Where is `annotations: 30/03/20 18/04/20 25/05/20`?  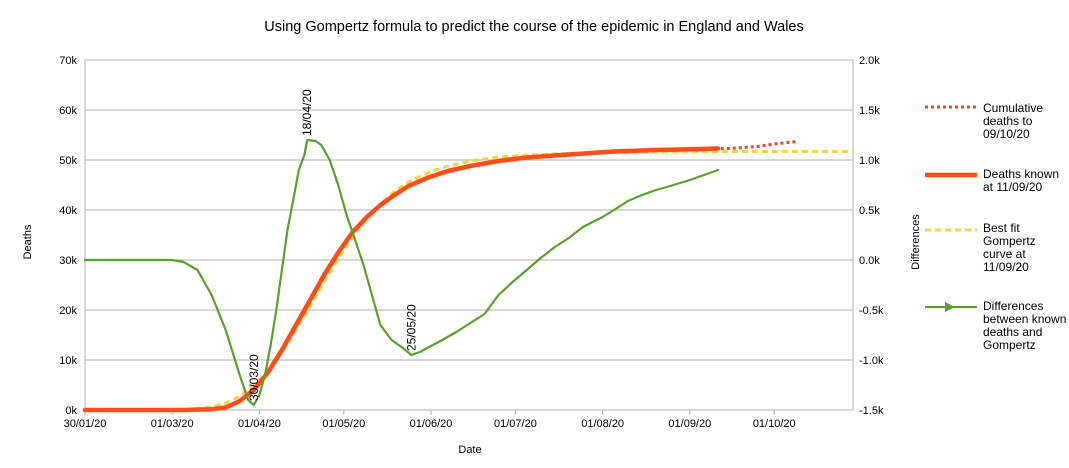
annotations: 30/03/20 18/04/20 25/05/20 is located at coordinates (333, 245).